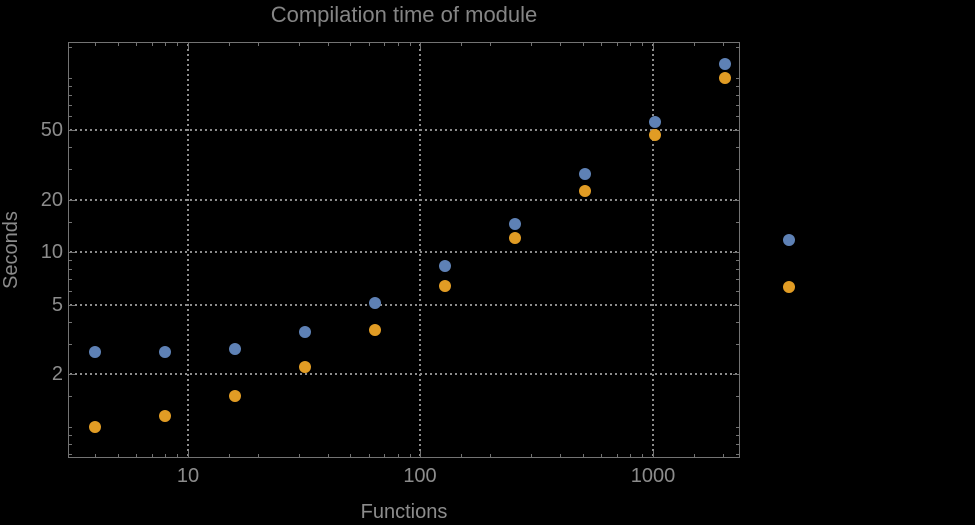 This screenshot has width=975, height=525. Describe the element at coordinates (655, 134) in the screenshot. I see `data-point-series-orange-x1024` at that location.